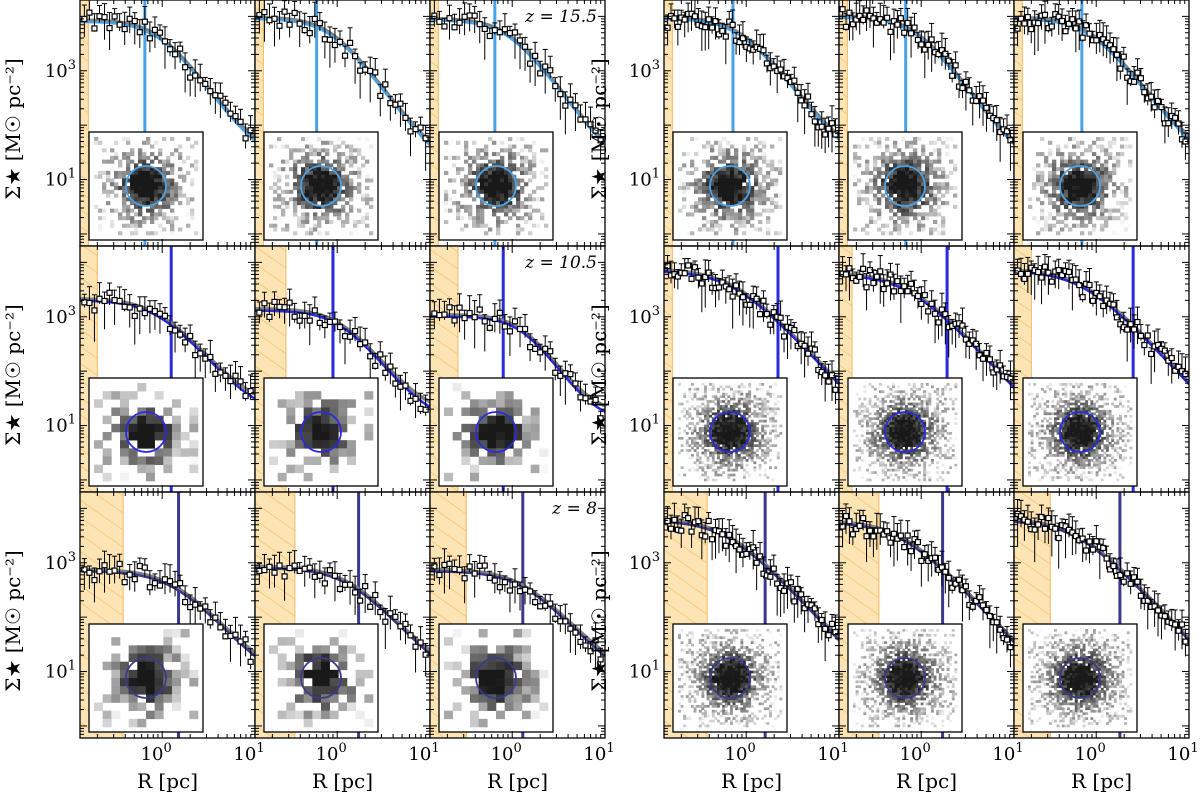 This screenshot has height=800, width=1200. I want to click on stellar-map-inset, so click(905, 186).